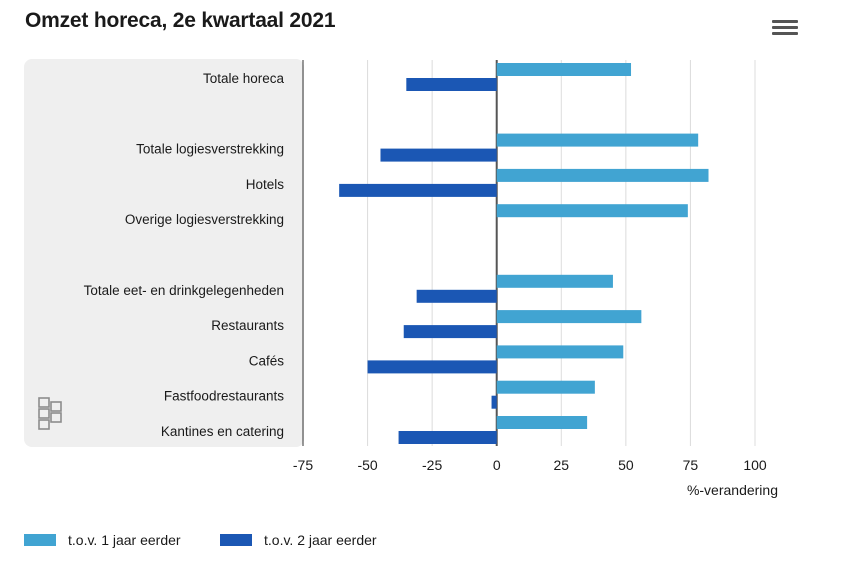  I want to click on category-label: Overige logiesverstrekking, so click(204, 219).